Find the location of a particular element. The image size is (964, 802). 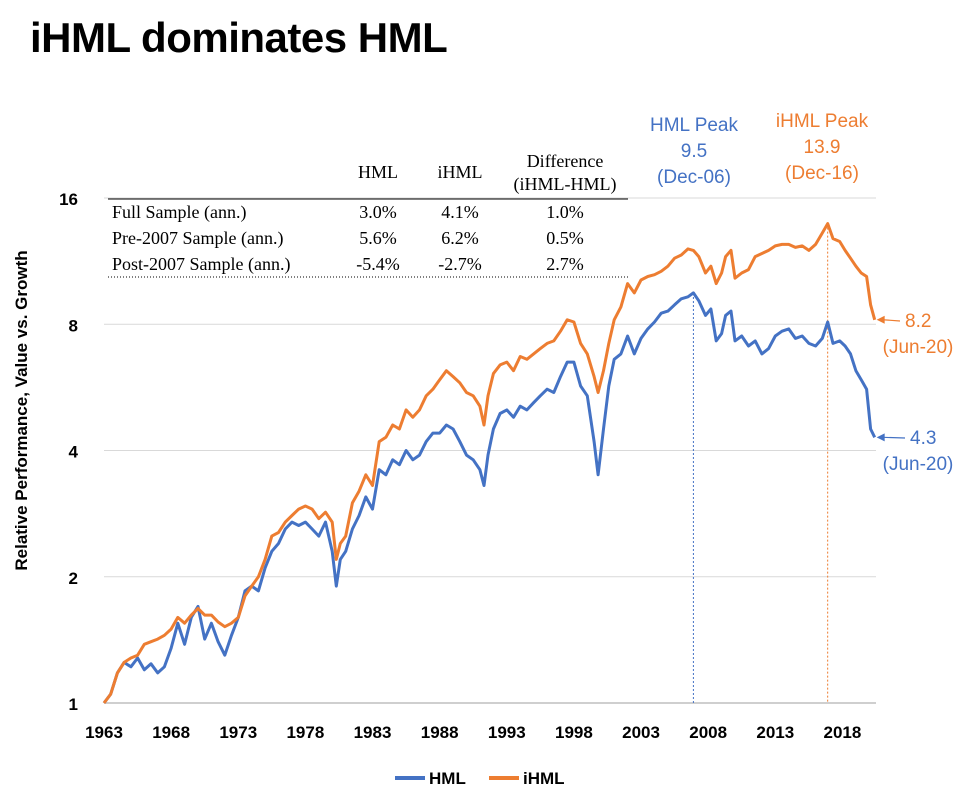

y-axis-label-group: Relative Performance, Value vs. Growth is located at coordinates (21, 410).